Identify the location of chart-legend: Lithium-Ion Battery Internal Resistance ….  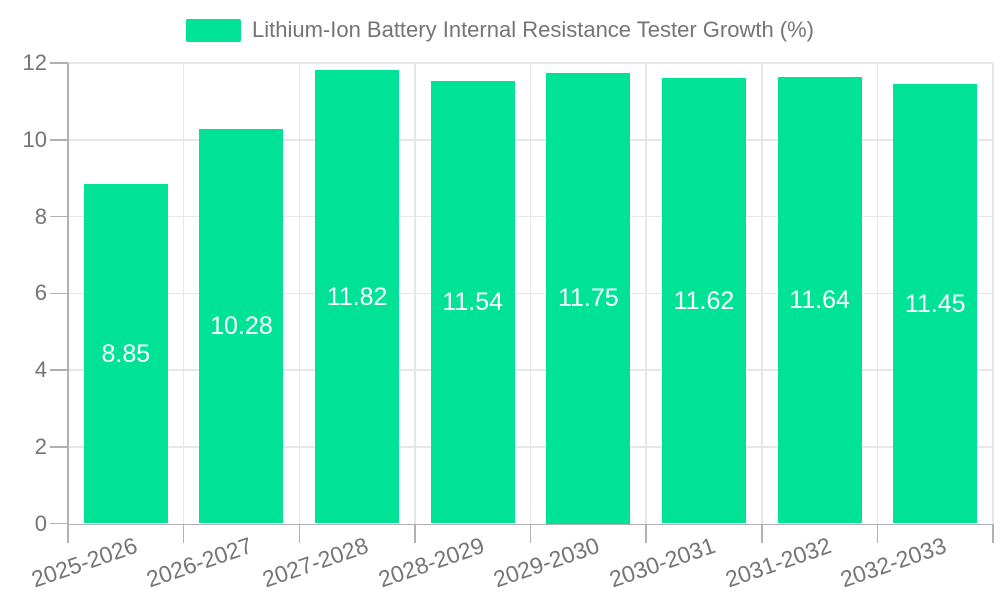
(500, 30).